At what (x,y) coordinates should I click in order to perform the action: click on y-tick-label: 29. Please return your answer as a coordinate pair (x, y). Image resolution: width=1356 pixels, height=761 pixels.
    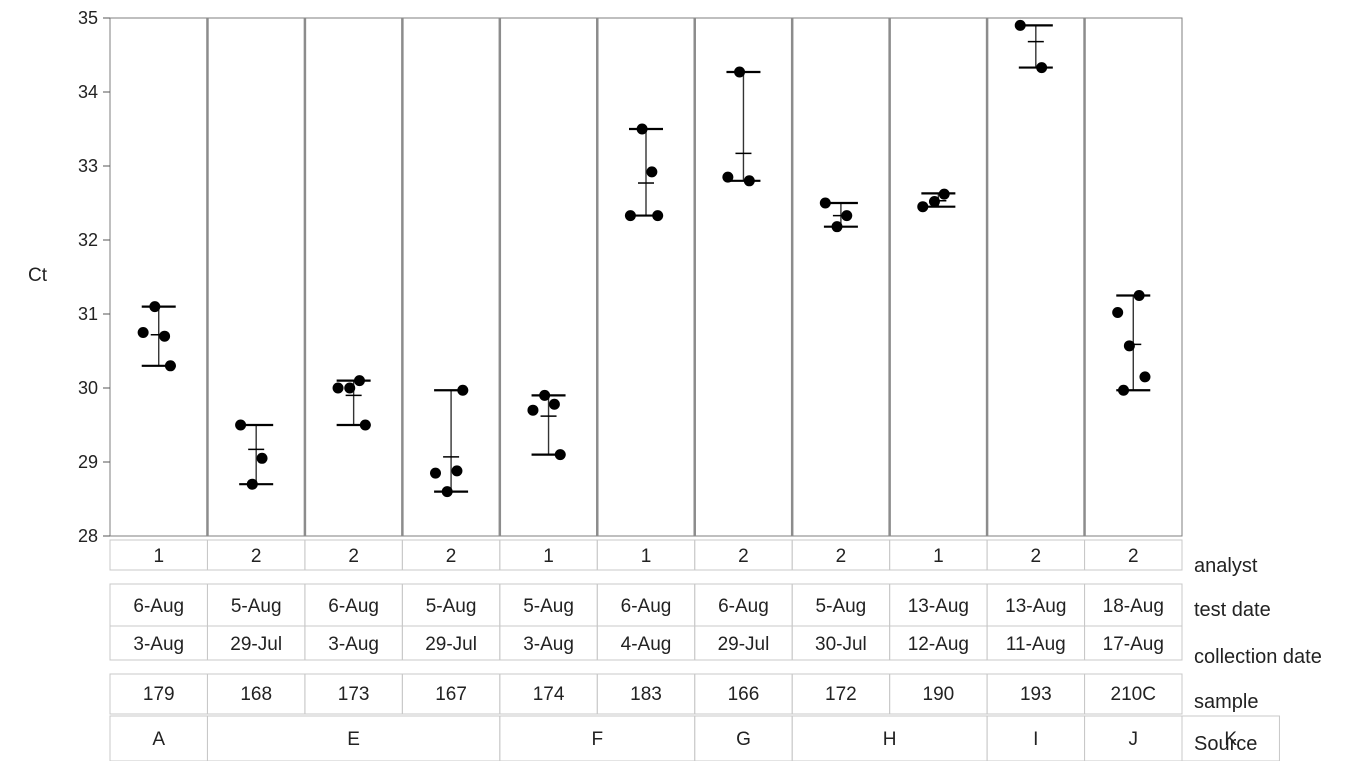
    Looking at the image, I should click on (88, 462).